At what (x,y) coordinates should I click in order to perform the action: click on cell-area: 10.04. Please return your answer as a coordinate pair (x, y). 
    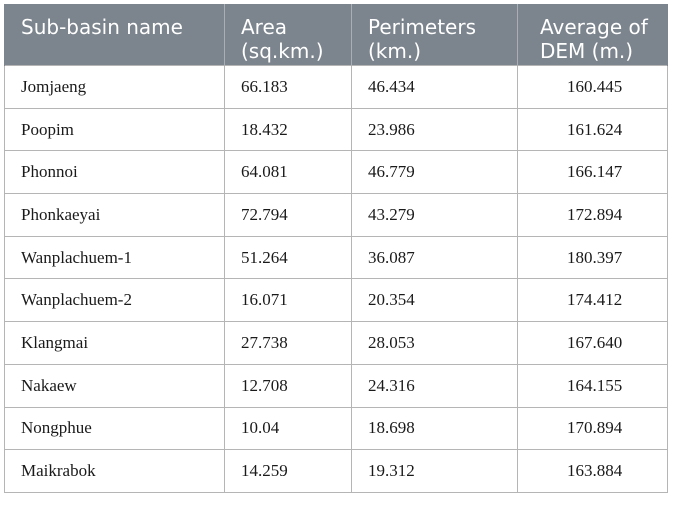
    Looking at the image, I should click on (288, 428).